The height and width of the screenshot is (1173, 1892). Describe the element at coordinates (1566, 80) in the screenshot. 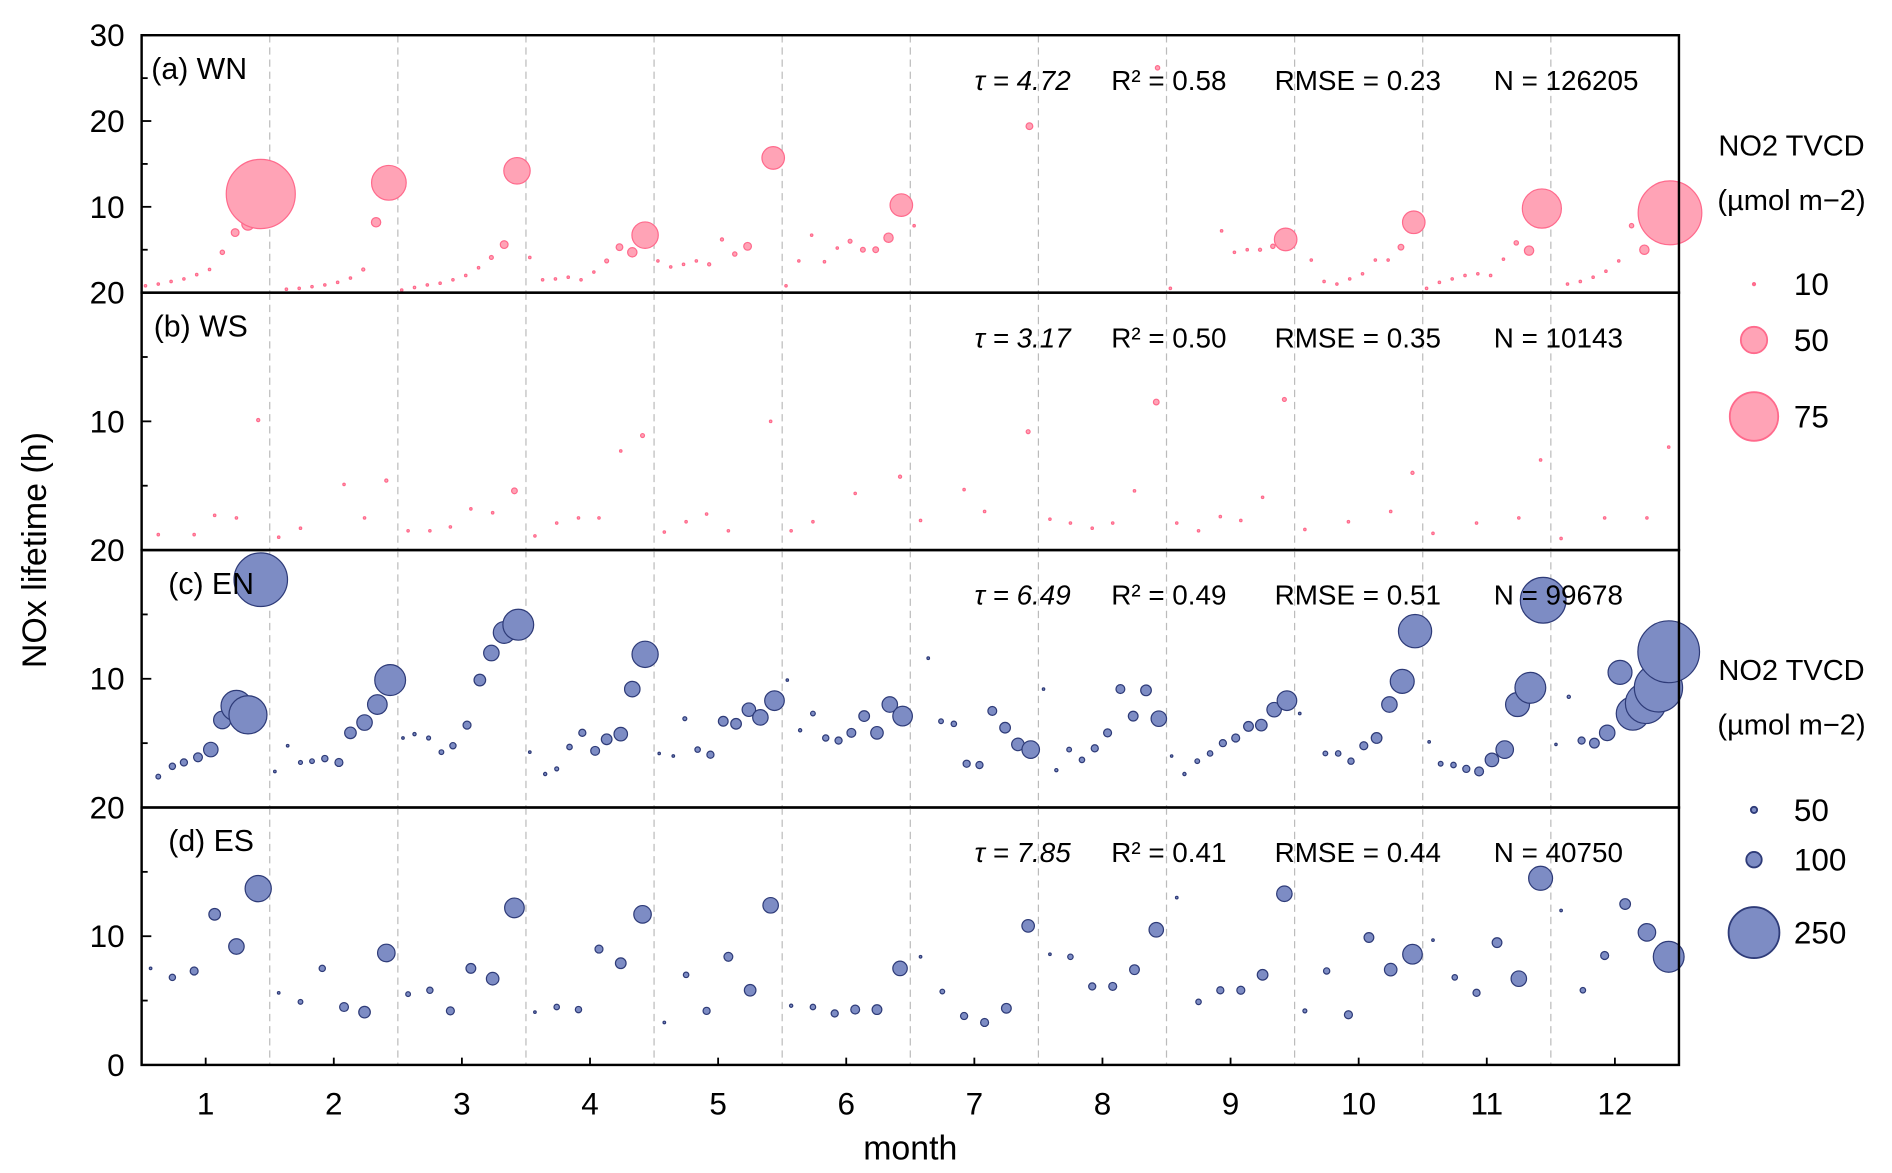

I see `n-stat: N = 126205` at that location.